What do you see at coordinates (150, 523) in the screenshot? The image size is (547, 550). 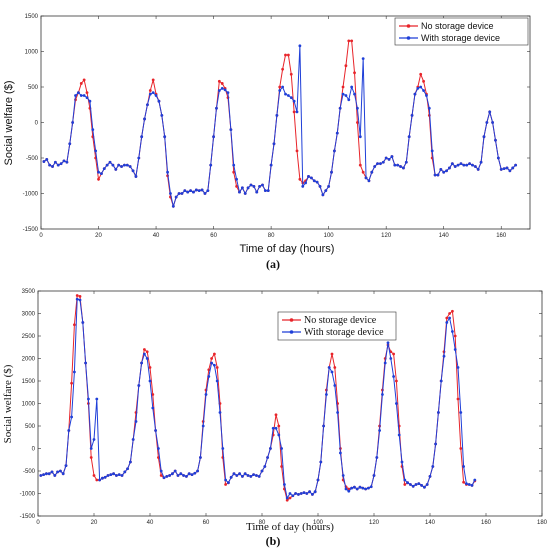 I see `x-tick-label: 40` at bounding box center [150, 523].